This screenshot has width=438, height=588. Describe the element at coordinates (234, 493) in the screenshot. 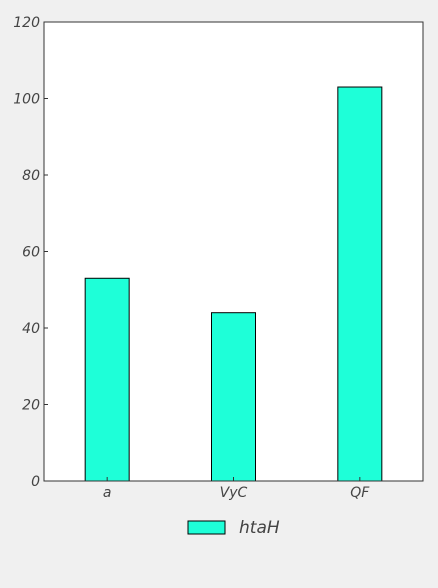

I see `x-tick-label: VyC` at that location.